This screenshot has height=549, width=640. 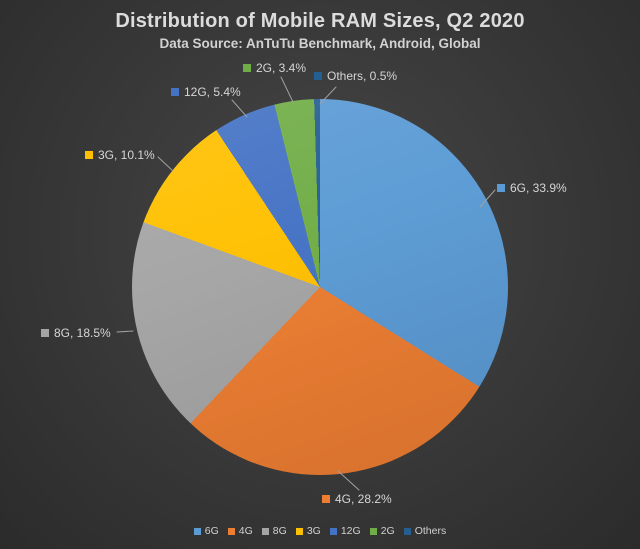 I want to click on 8g-legend-marker-icon, so click(x=265, y=531).